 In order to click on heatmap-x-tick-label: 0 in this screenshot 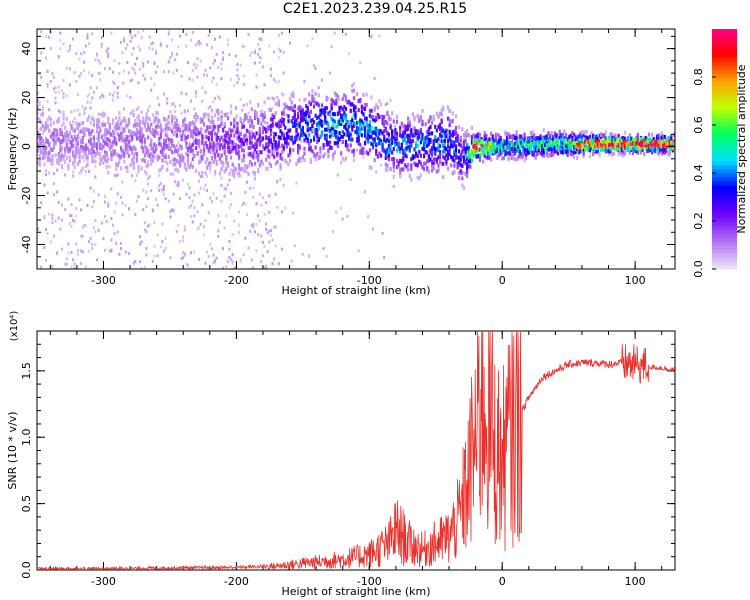, I will do `click(502, 280)`.